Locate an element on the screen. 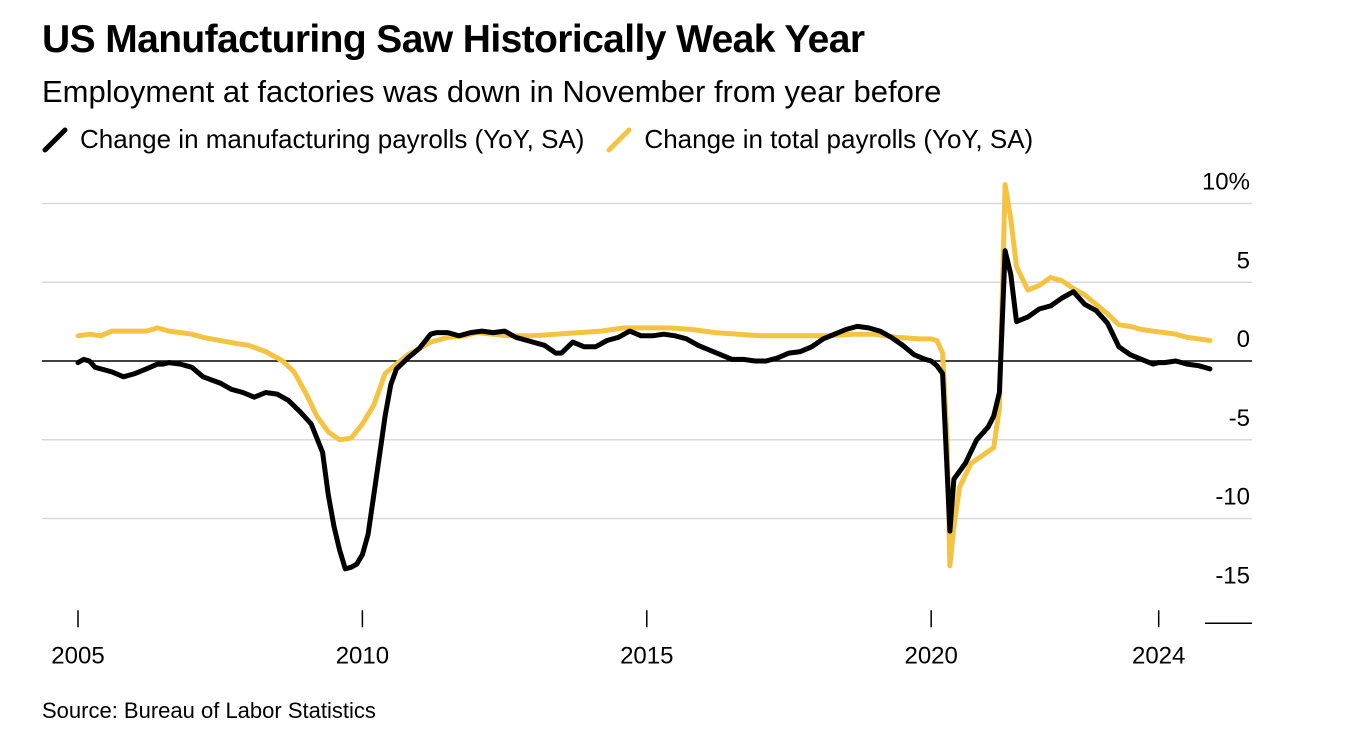  y-tick-label: -15 is located at coordinates (1232, 575).